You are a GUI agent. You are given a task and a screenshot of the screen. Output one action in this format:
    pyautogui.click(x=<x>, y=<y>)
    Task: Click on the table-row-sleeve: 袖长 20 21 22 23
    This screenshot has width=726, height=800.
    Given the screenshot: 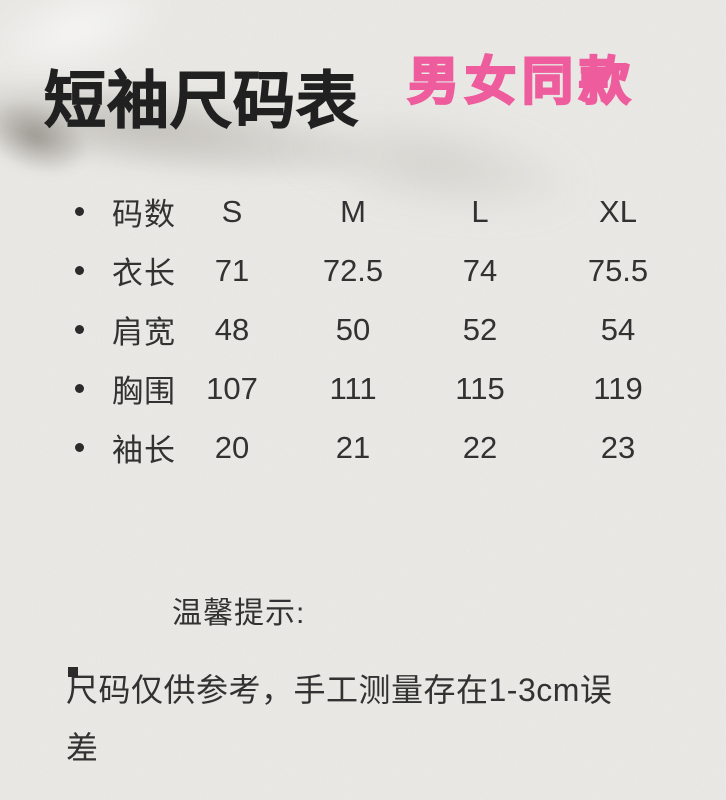 What is the action you would take?
    pyautogui.click(x=389, y=447)
    